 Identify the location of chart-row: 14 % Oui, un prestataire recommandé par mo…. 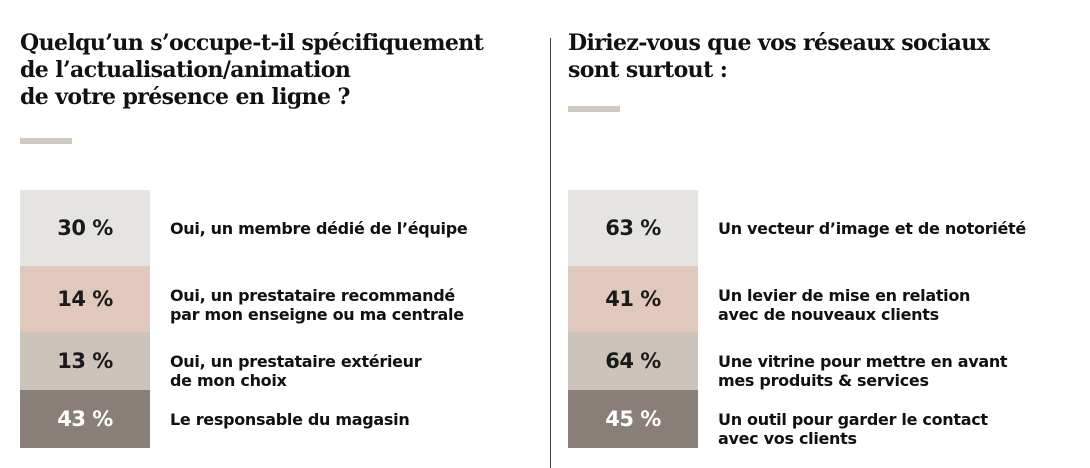
(280, 299).